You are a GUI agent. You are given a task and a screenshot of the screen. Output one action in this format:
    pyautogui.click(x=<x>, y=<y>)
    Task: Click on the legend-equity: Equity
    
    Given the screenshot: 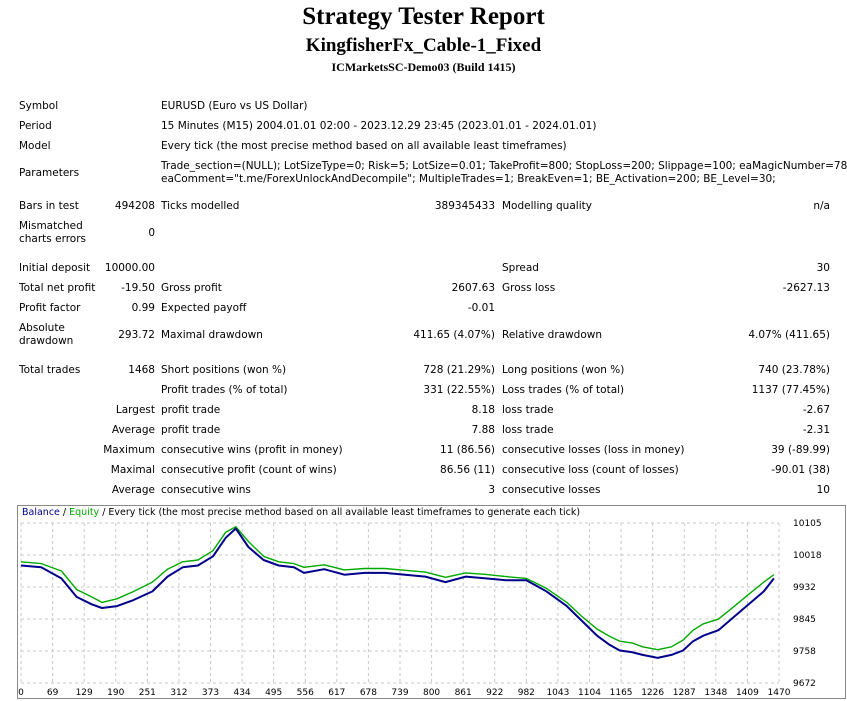 What is the action you would take?
    pyautogui.click(x=84, y=512)
    